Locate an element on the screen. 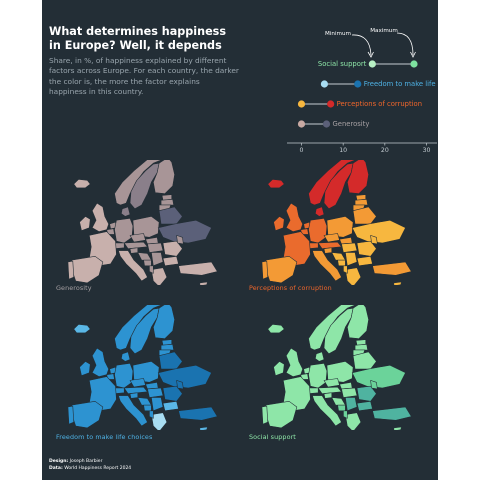 The height and width of the screenshot is (480, 480). dumbbell-max-perceptions-of-corruption is located at coordinates (331, 104).